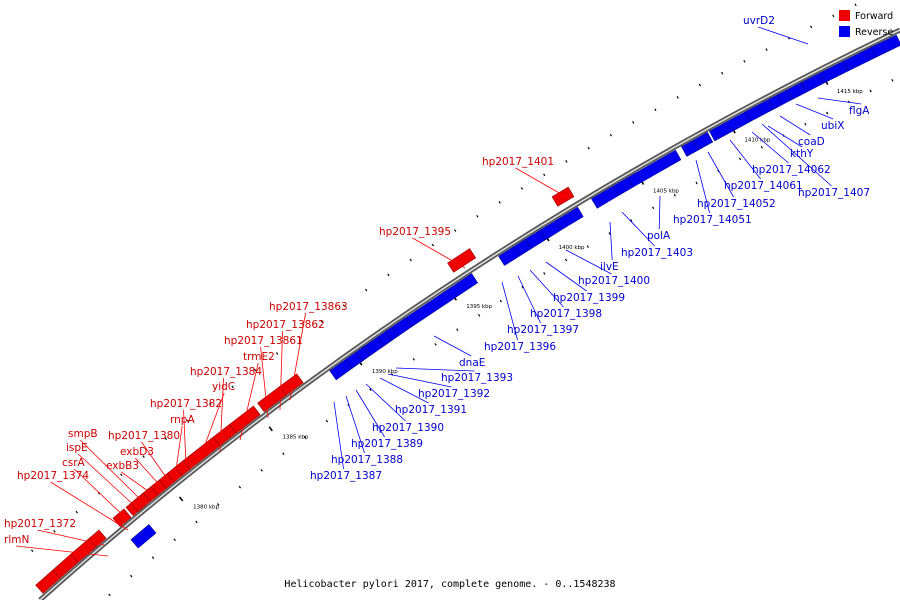  What do you see at coordinates (16, 540) in the screenshot?
I see `forward-gene-label: rlmN` at bounding box center [16, 540].